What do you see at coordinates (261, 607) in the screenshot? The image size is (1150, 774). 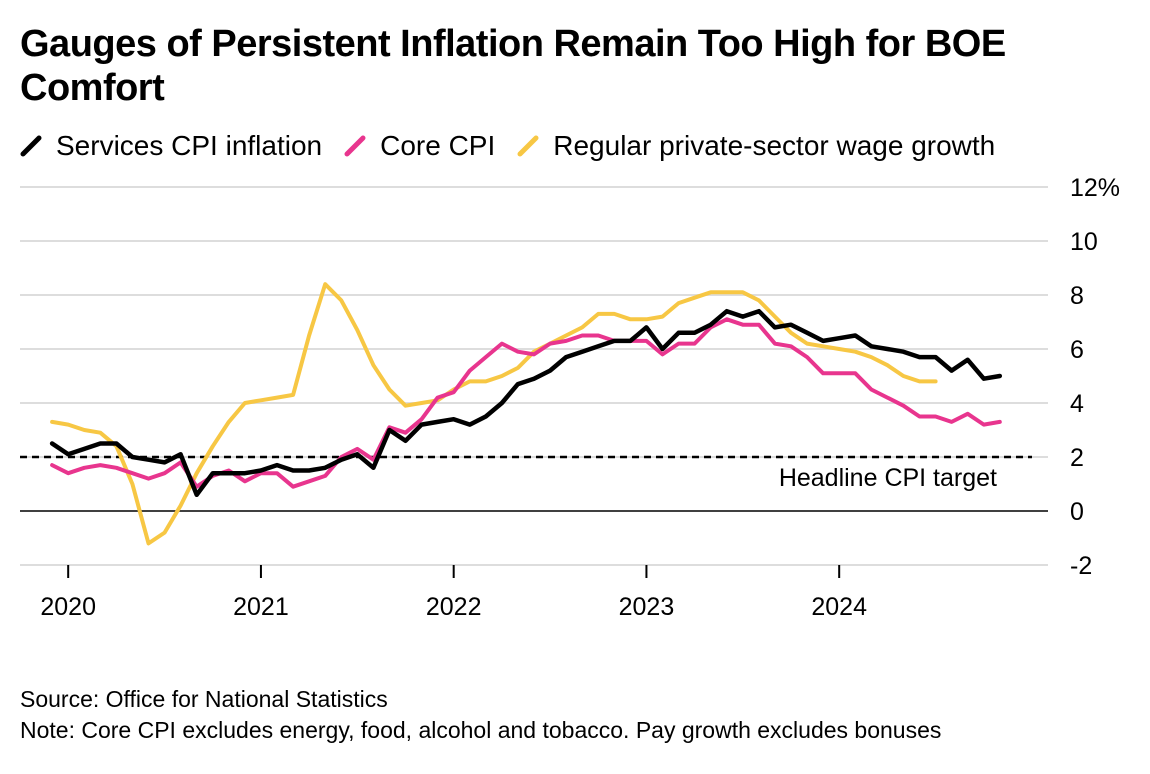 I see `x-tick-label: 2021` at bounding box center [261, 607].